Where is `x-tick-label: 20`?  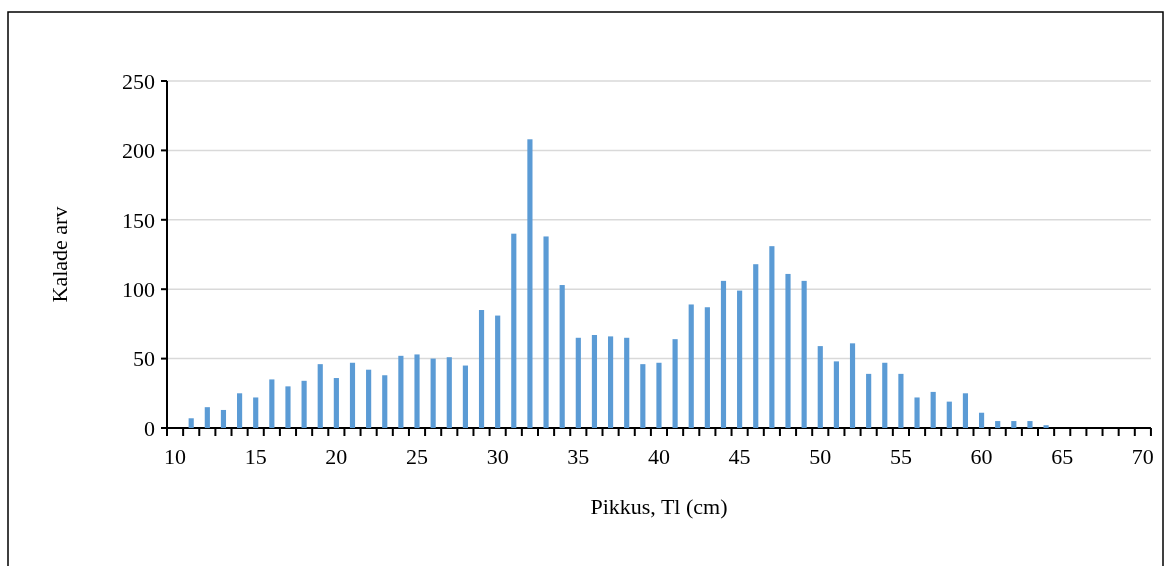 x-tick-label: 20 is located at coordinates (336, 456).